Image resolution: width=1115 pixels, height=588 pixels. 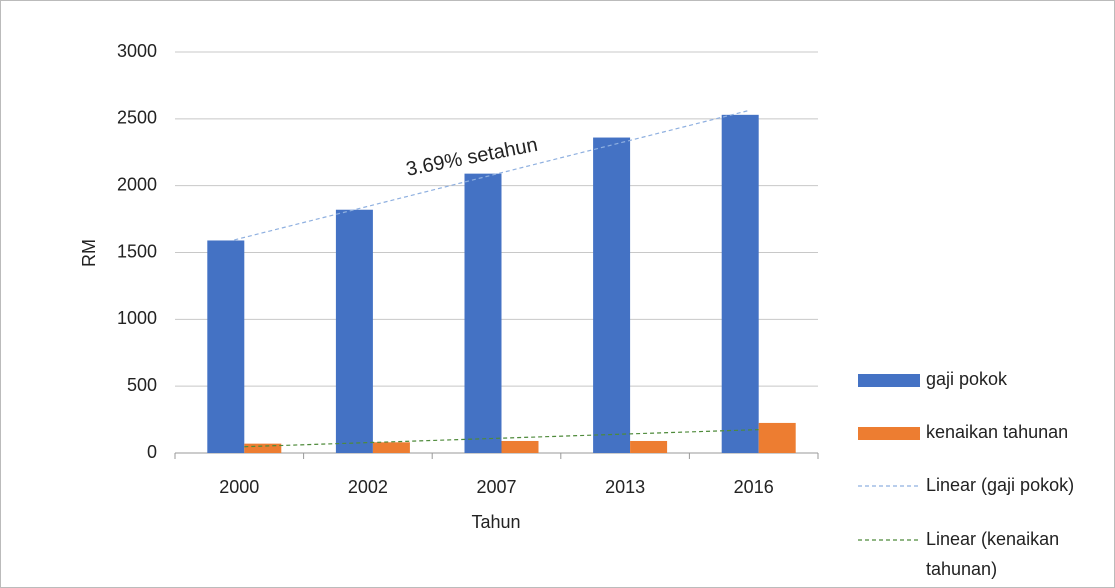 What do you see at coordinates (967, 379) in the screenshot?
I see `legend-label: gaji pokok` at bounding box center [967, 379].